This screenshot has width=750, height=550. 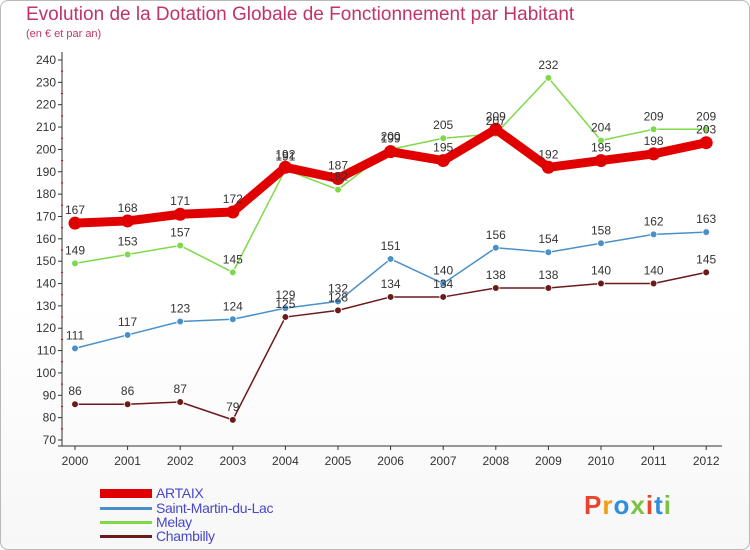 What do you see at coordinates (706, 116) in the screenshot?
I see `data-label: 209` at bounding box center [706, 116].